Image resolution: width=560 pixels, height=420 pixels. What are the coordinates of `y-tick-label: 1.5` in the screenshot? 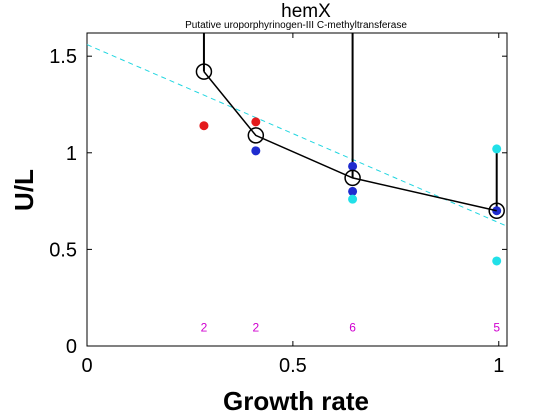 It's located at (63, 57).